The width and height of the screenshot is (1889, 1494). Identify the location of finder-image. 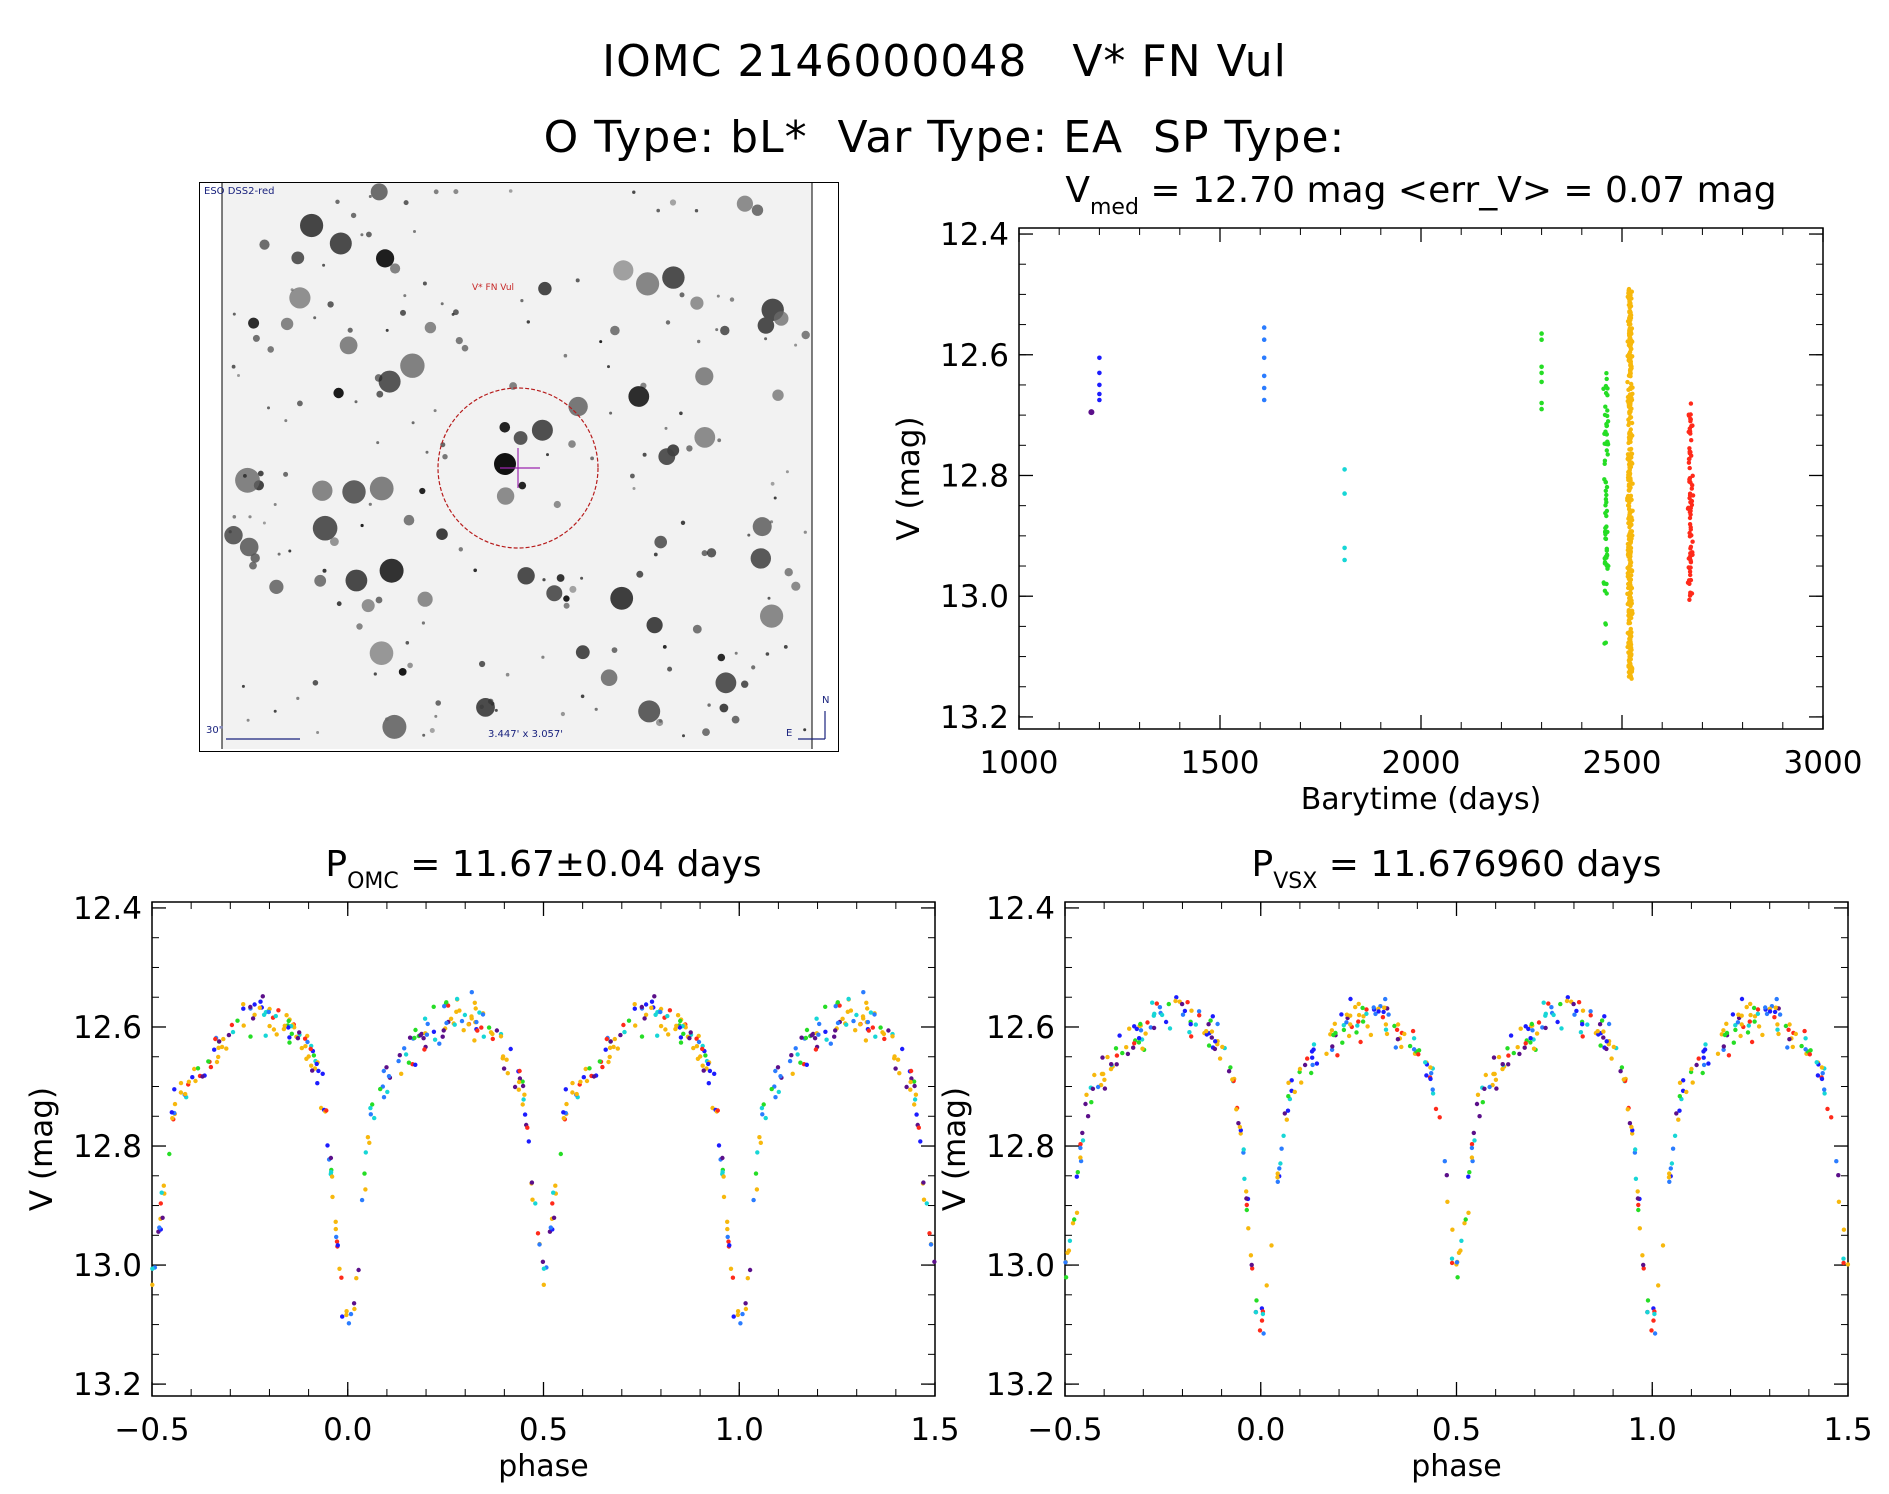
(523, 466).